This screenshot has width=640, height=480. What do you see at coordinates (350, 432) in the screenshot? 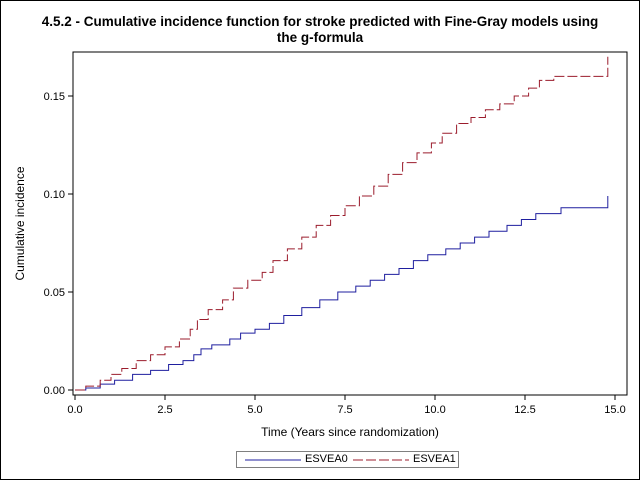
I see `x-axis-label: Time (Years since randomization)` at bounding box center [350, 432].